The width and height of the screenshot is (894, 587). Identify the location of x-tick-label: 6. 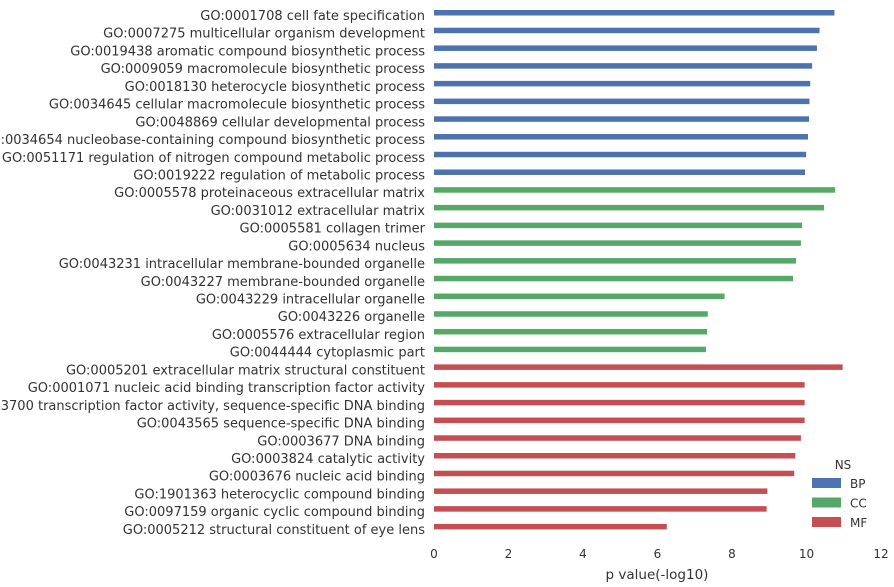
(658, 554).